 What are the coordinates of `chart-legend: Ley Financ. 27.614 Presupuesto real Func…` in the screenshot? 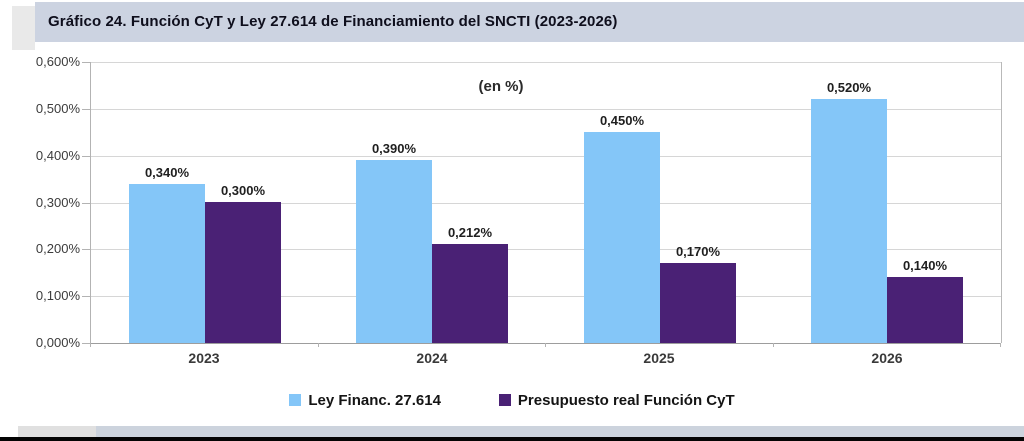 It's located at (512, 400).